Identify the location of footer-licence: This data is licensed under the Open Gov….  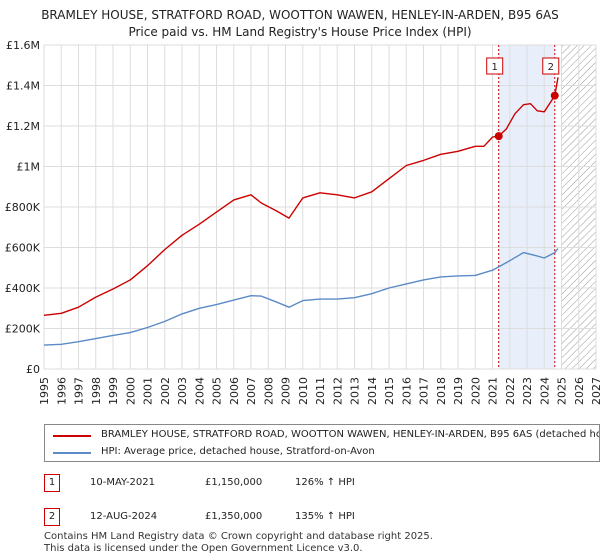
(203, 548).